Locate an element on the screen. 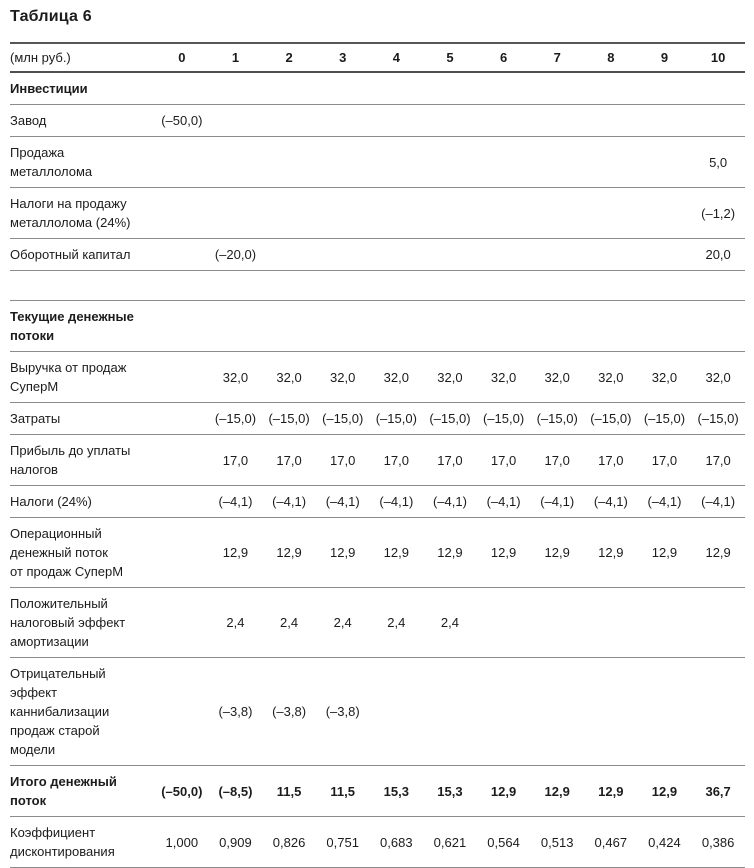 This screenshot has width=754, height=868. period-header-4: 4 is located at coordinates (396, 57).